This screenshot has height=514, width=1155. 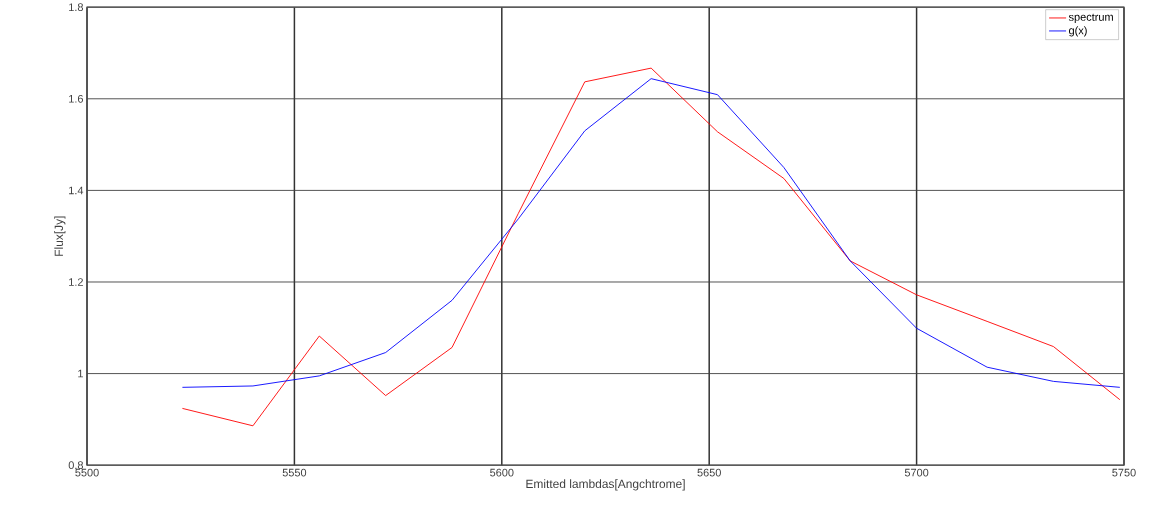 I want to click on x-tick-label: 5700, so click(x=916, y=472).